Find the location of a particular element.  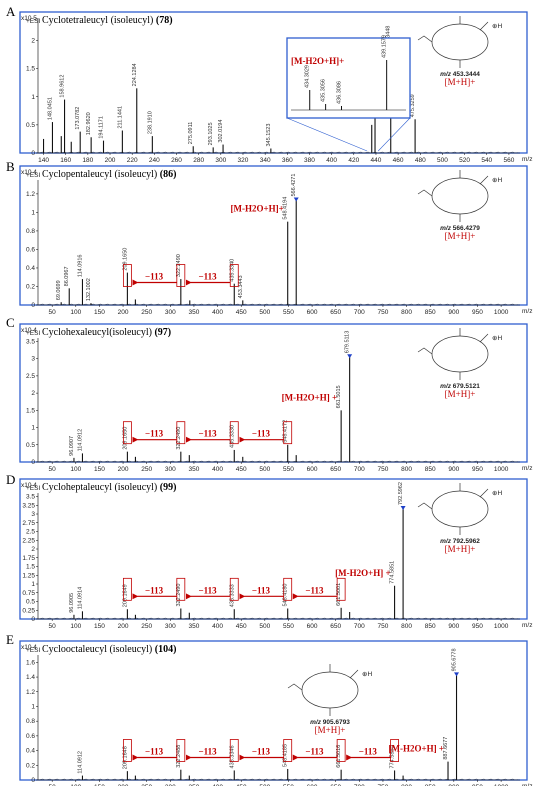

peak-label: 661.5015 is located at coordinates (339, 396).